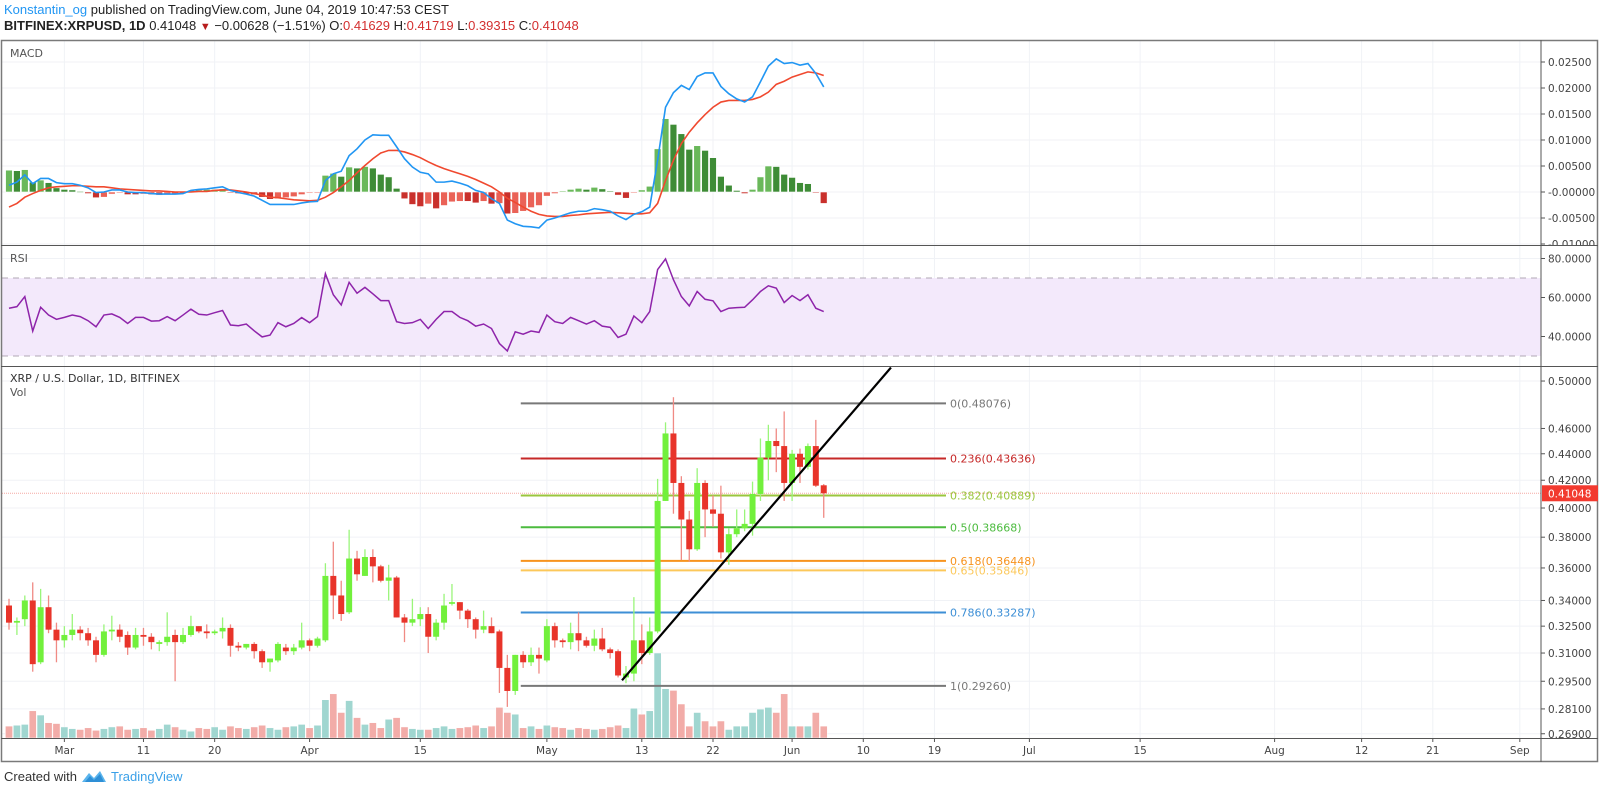 This screenshot has height=790, width=1600. I want to click on trend-line, so click(756, 524).